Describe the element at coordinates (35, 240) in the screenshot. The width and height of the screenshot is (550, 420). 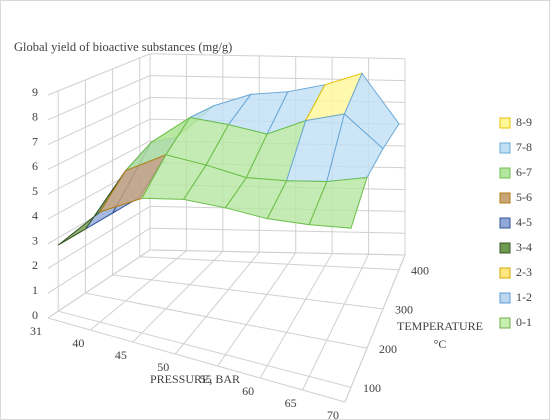
I see `z-tick-label: 3` at that location.